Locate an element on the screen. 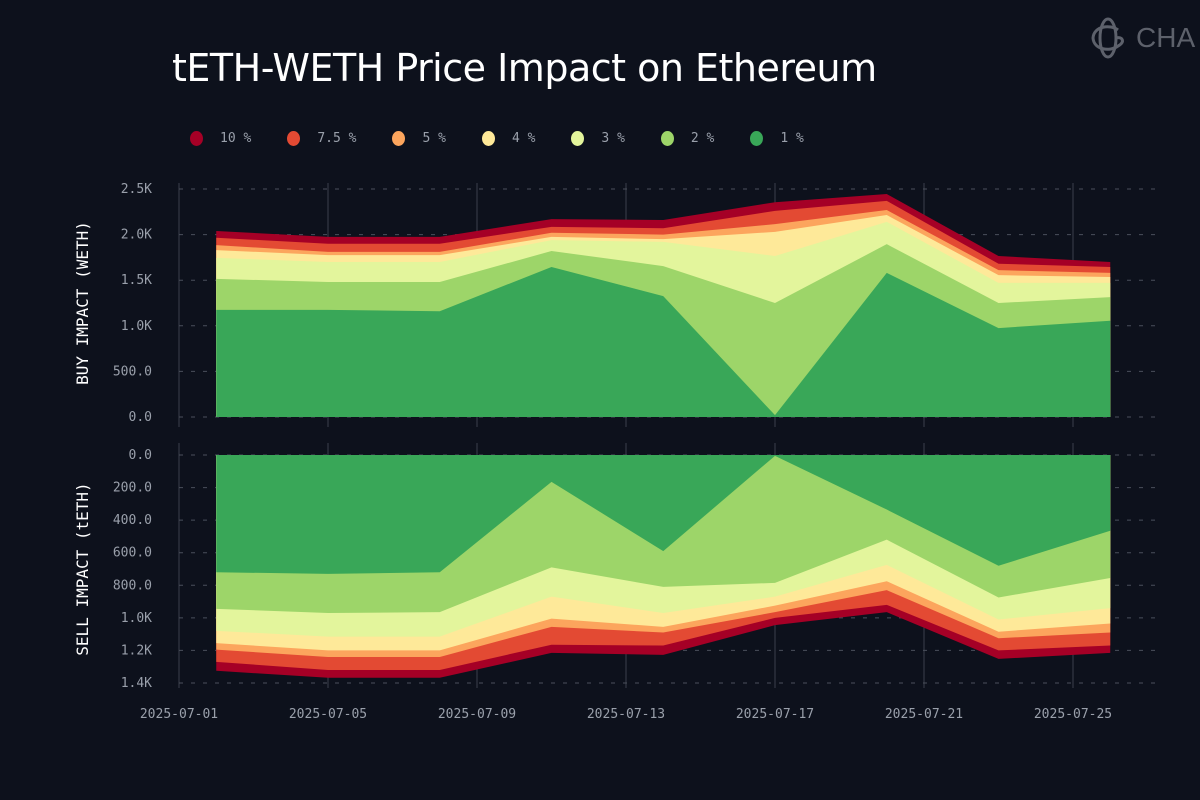 This screenshot has width=1200, height=800. x-tick-label: 2025-07-13 is located at coordinates (626, 714).